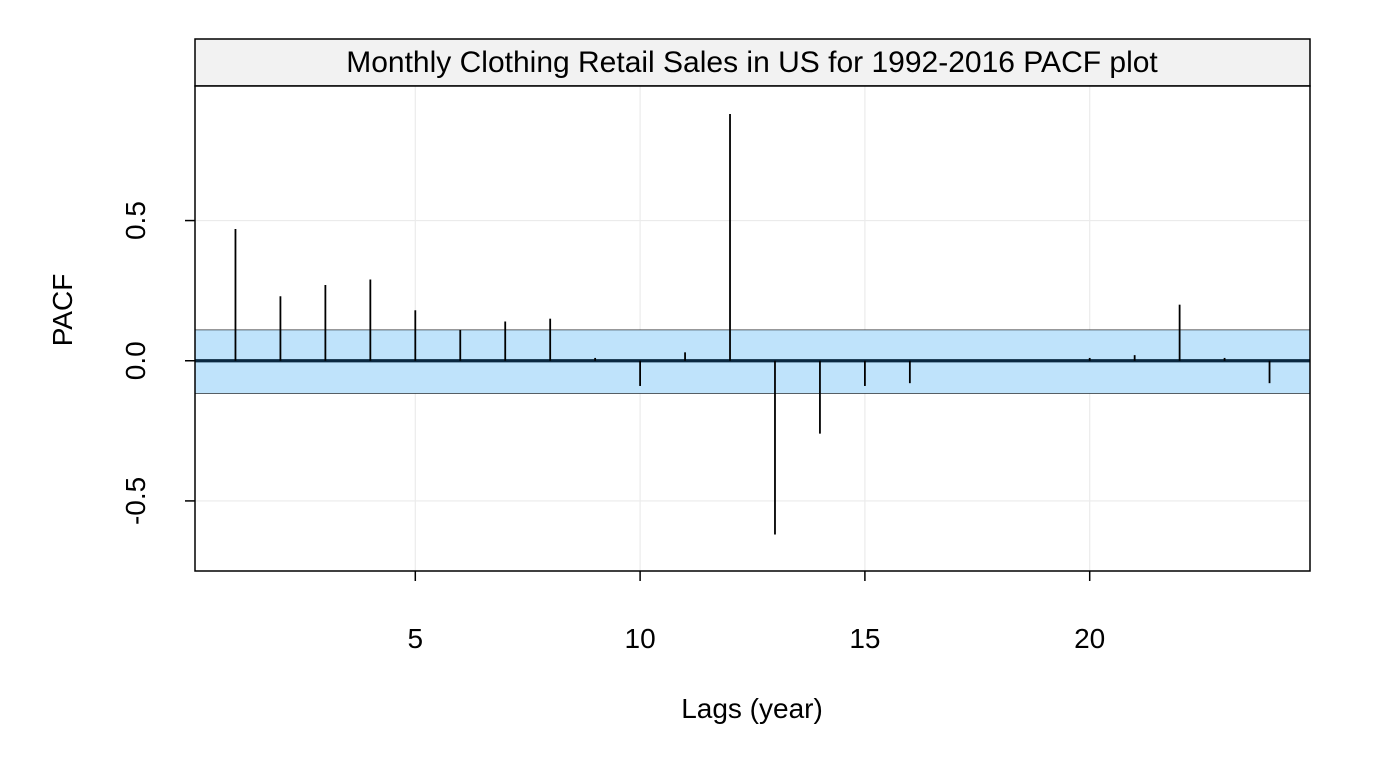 Image resolution: width=1392 pixels, height=768 pixels. I want to click on x-tick-label-2: 15, so click(864, 638).